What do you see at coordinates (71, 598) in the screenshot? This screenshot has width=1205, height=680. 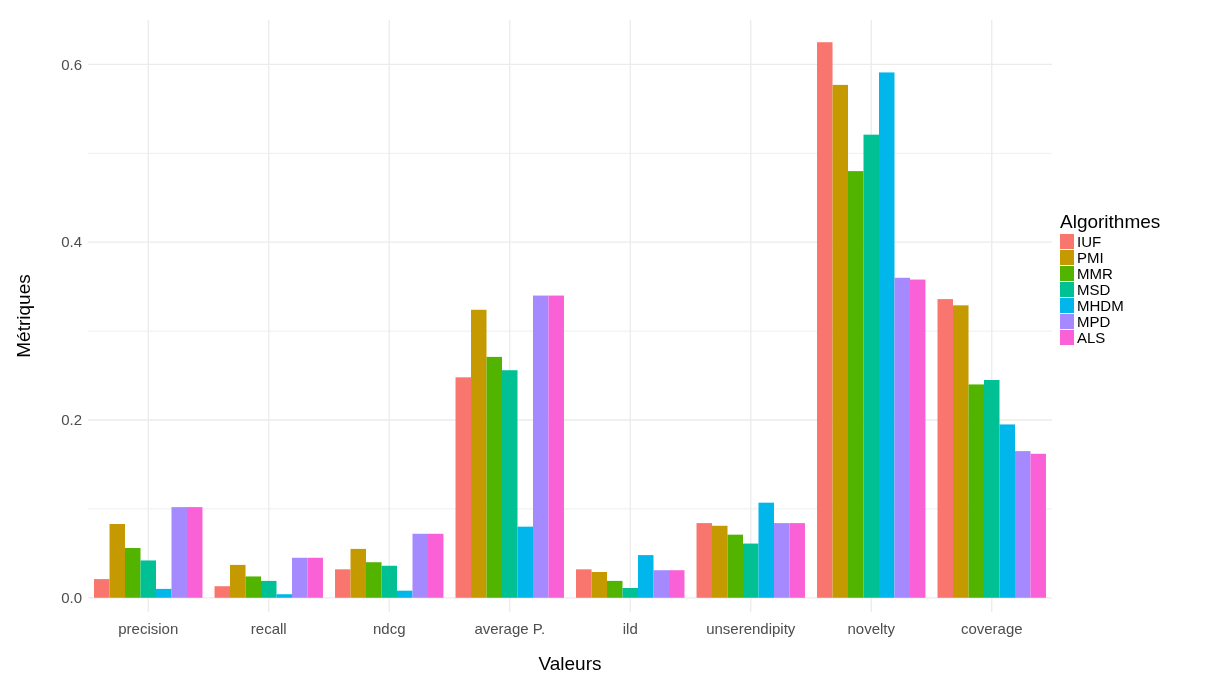 I see `y-tick-label: 0.0` at bounding box center [71, 598].